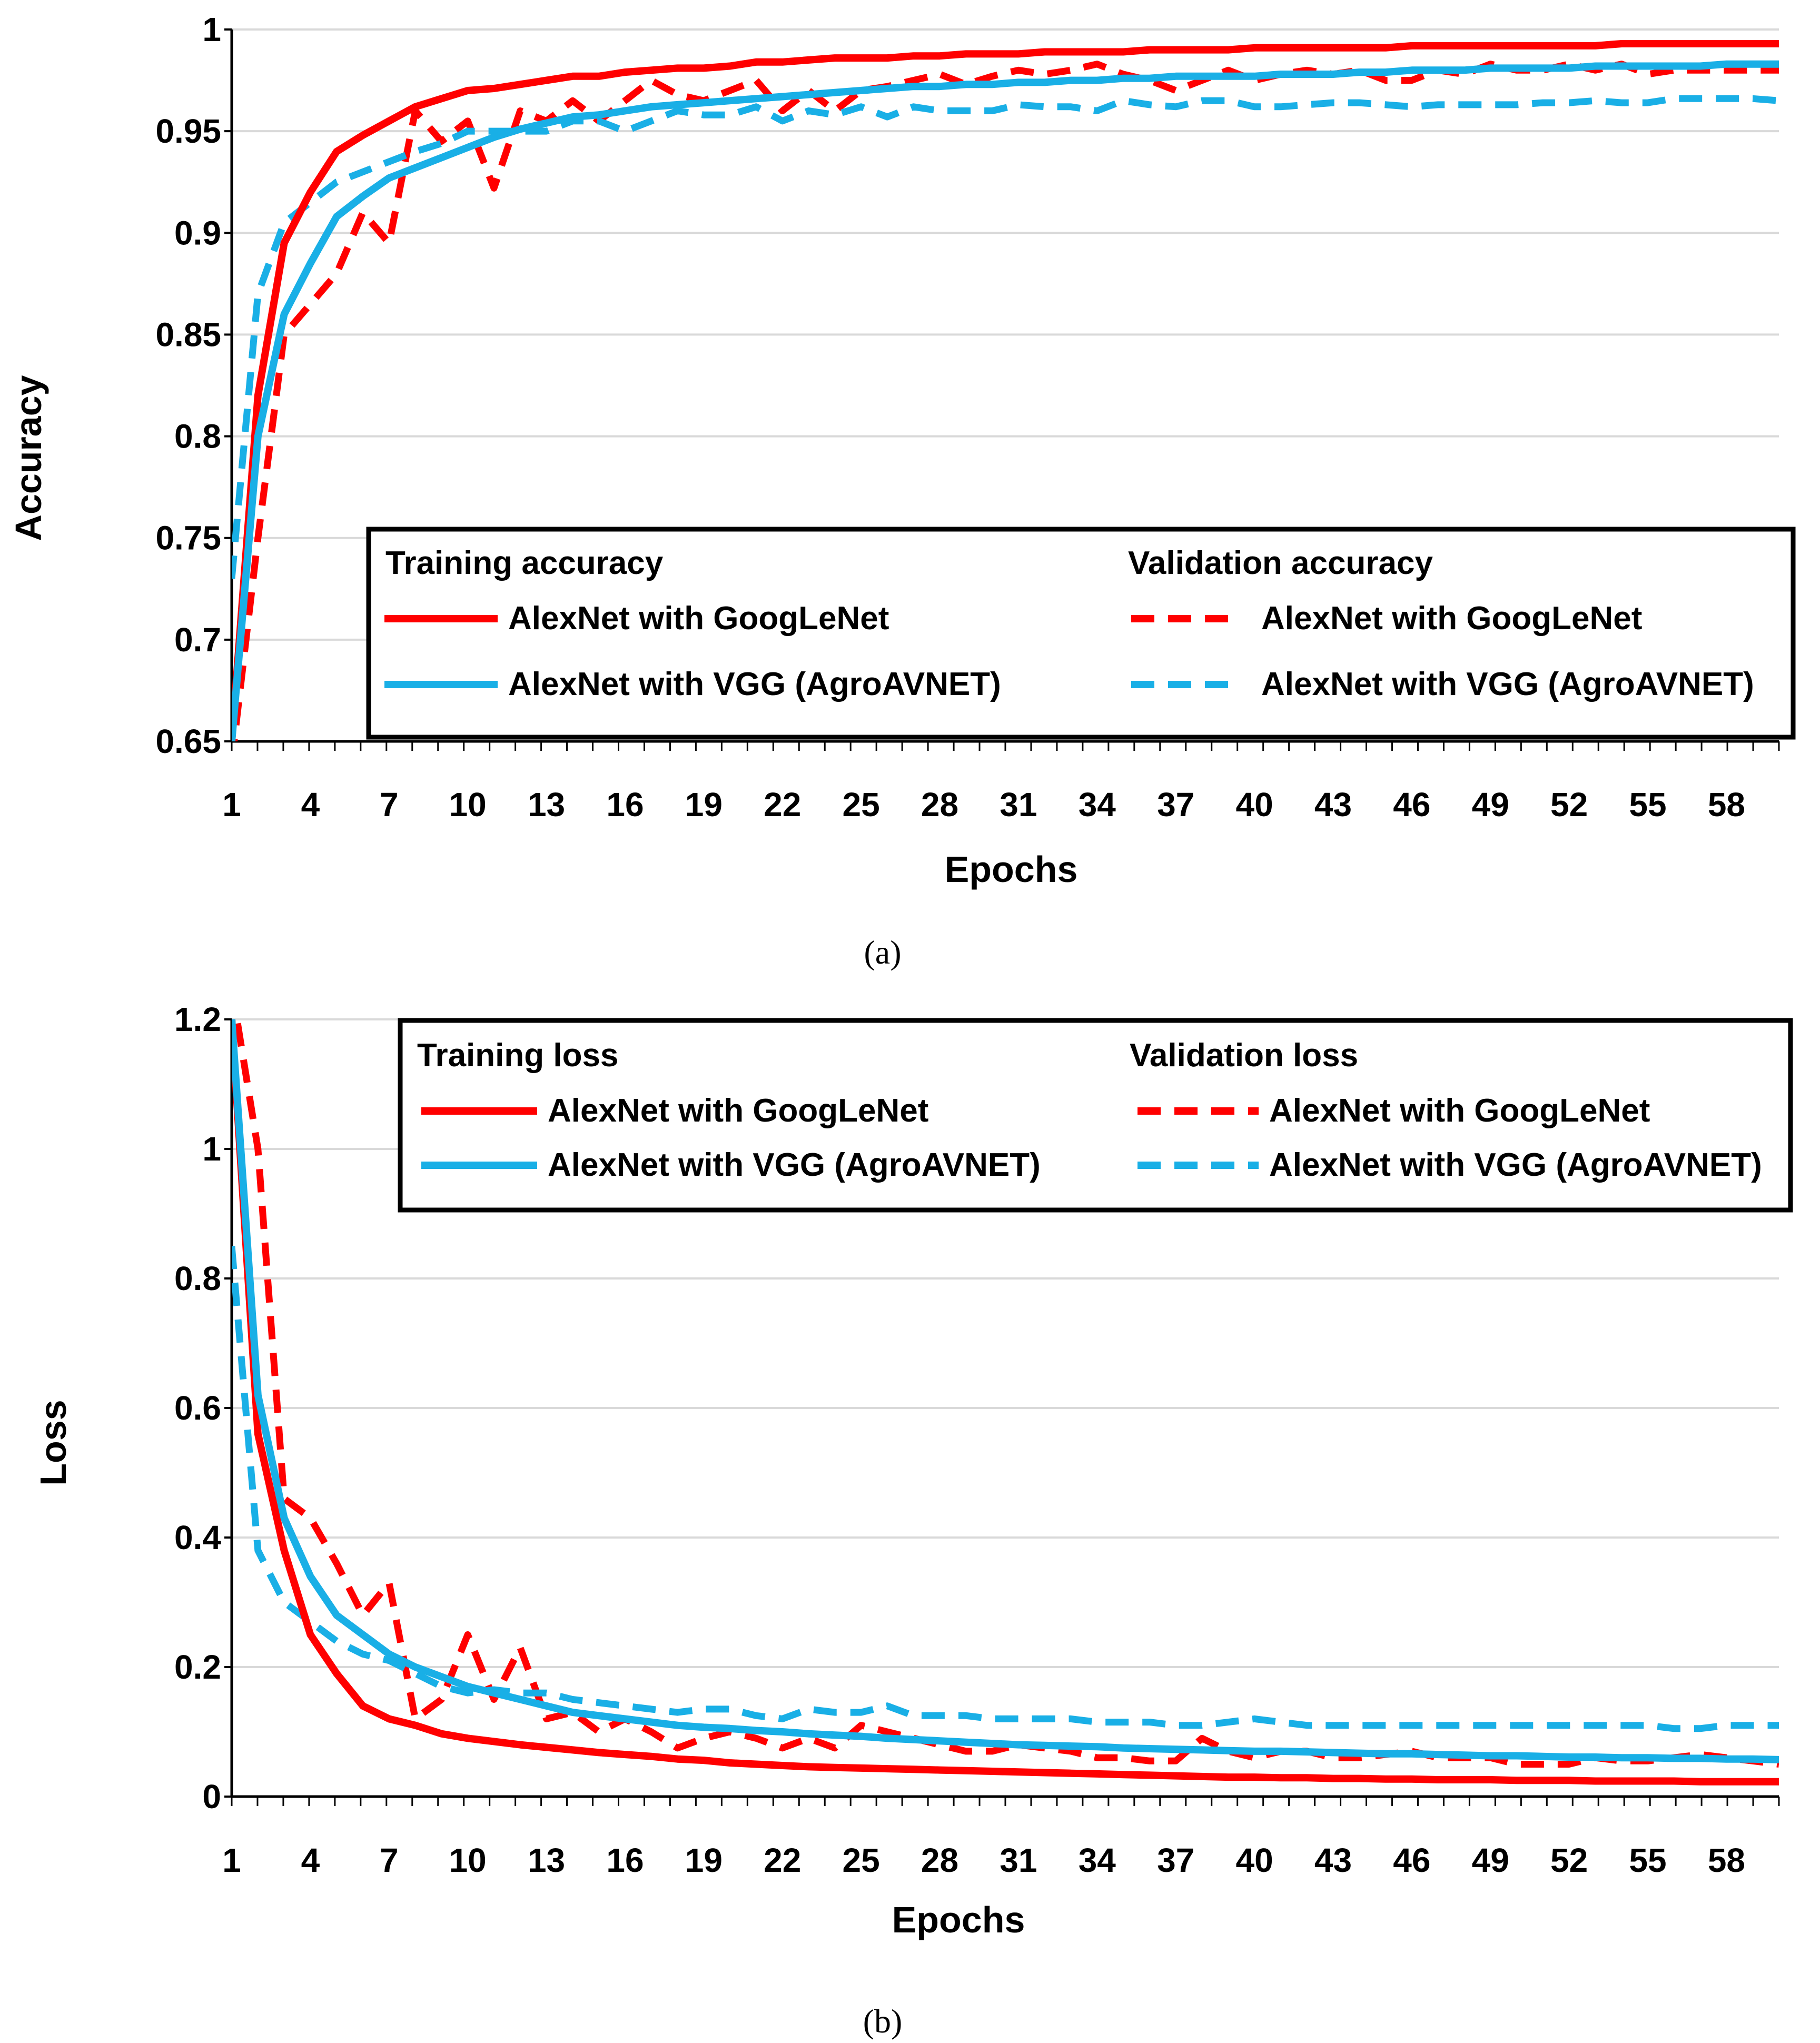 The image size is (1820, 2043). What do you see at coordinates (1244, 1055) in the screenshot?
I see `legend-validation-title: Validation loss` at bounding box center [1244, 1055].